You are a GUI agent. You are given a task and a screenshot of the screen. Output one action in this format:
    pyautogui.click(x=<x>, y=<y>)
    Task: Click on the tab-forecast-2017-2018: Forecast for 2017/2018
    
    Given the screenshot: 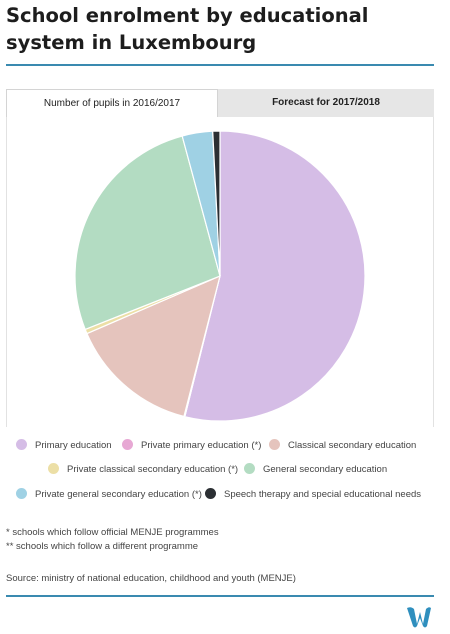 What is the action you would take?
    pyautogui.click(x=326, y=102)
    